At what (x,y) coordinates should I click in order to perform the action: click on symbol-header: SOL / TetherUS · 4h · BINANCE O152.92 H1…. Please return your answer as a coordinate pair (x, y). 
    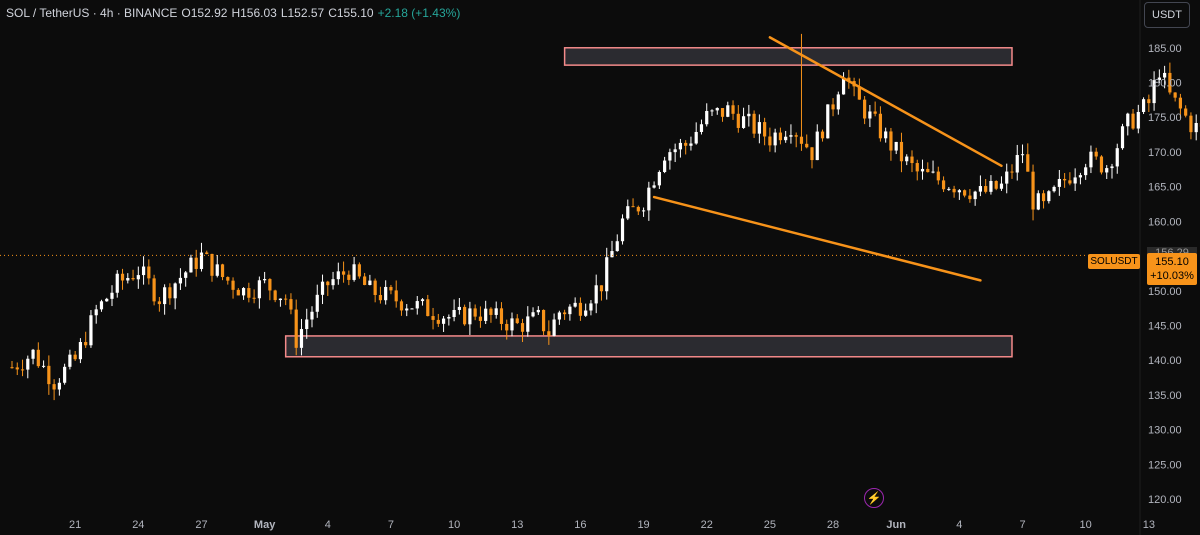
    Looking at the image, I should click on (233, 13).